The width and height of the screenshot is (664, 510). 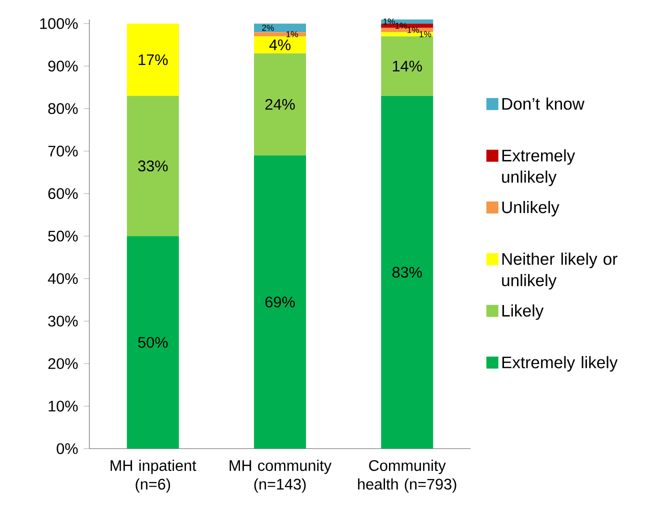 What do you see at coordinates (63, 66) in the screenshot?
I see `y-tick-label: 90%` at bounding box center [63, 66].